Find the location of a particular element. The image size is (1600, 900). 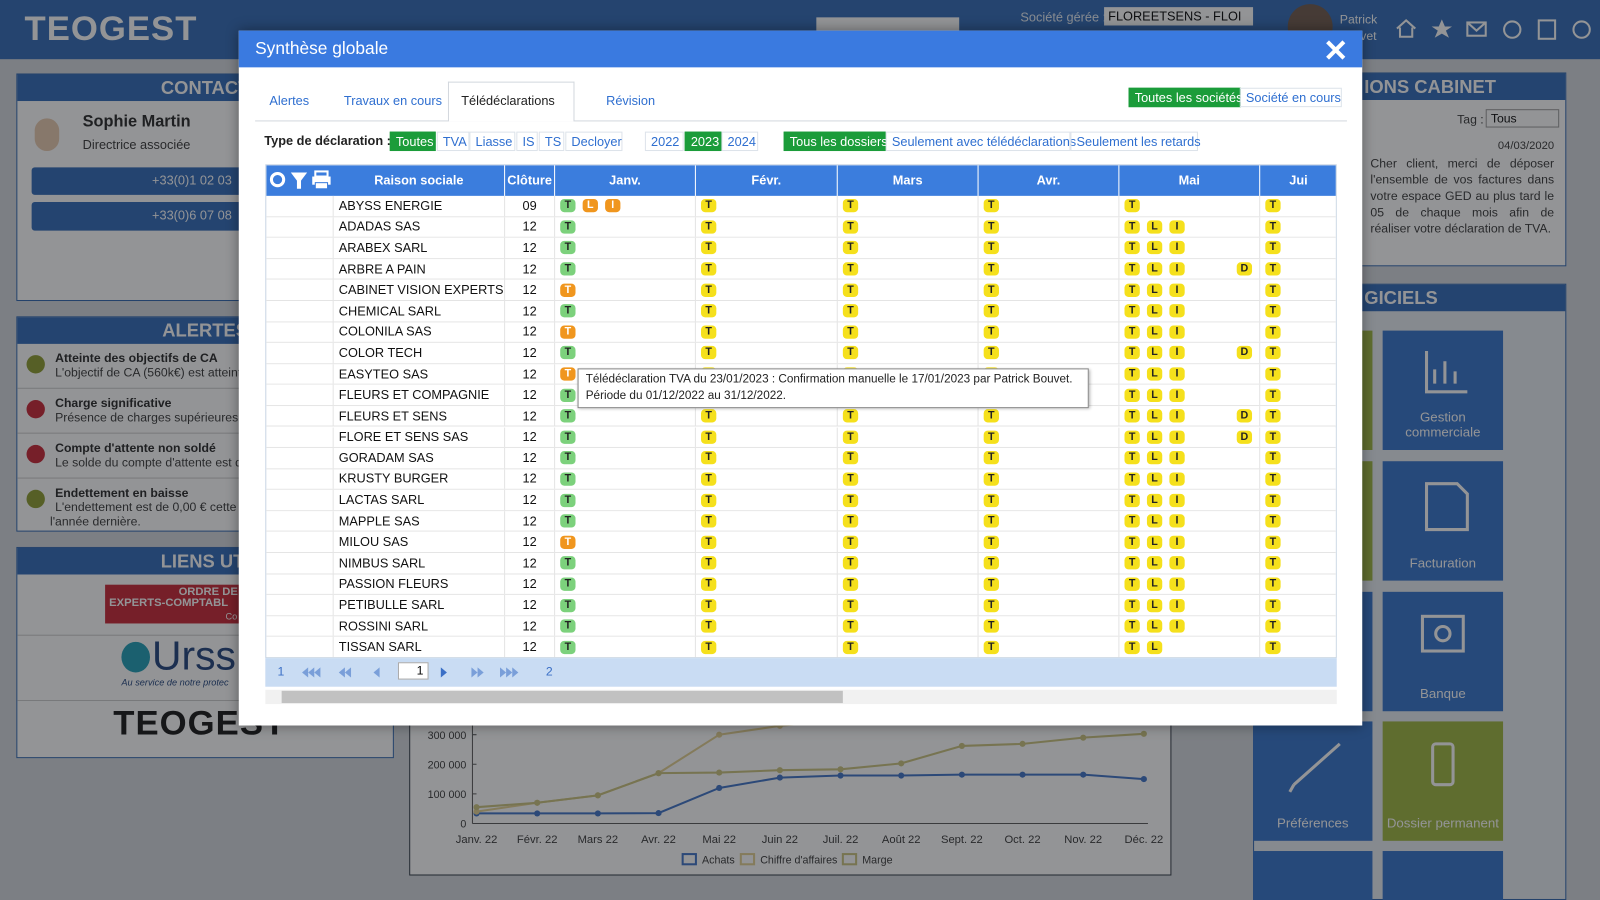

tile: Gestion commerciale is located at coordinates (1443, 390).